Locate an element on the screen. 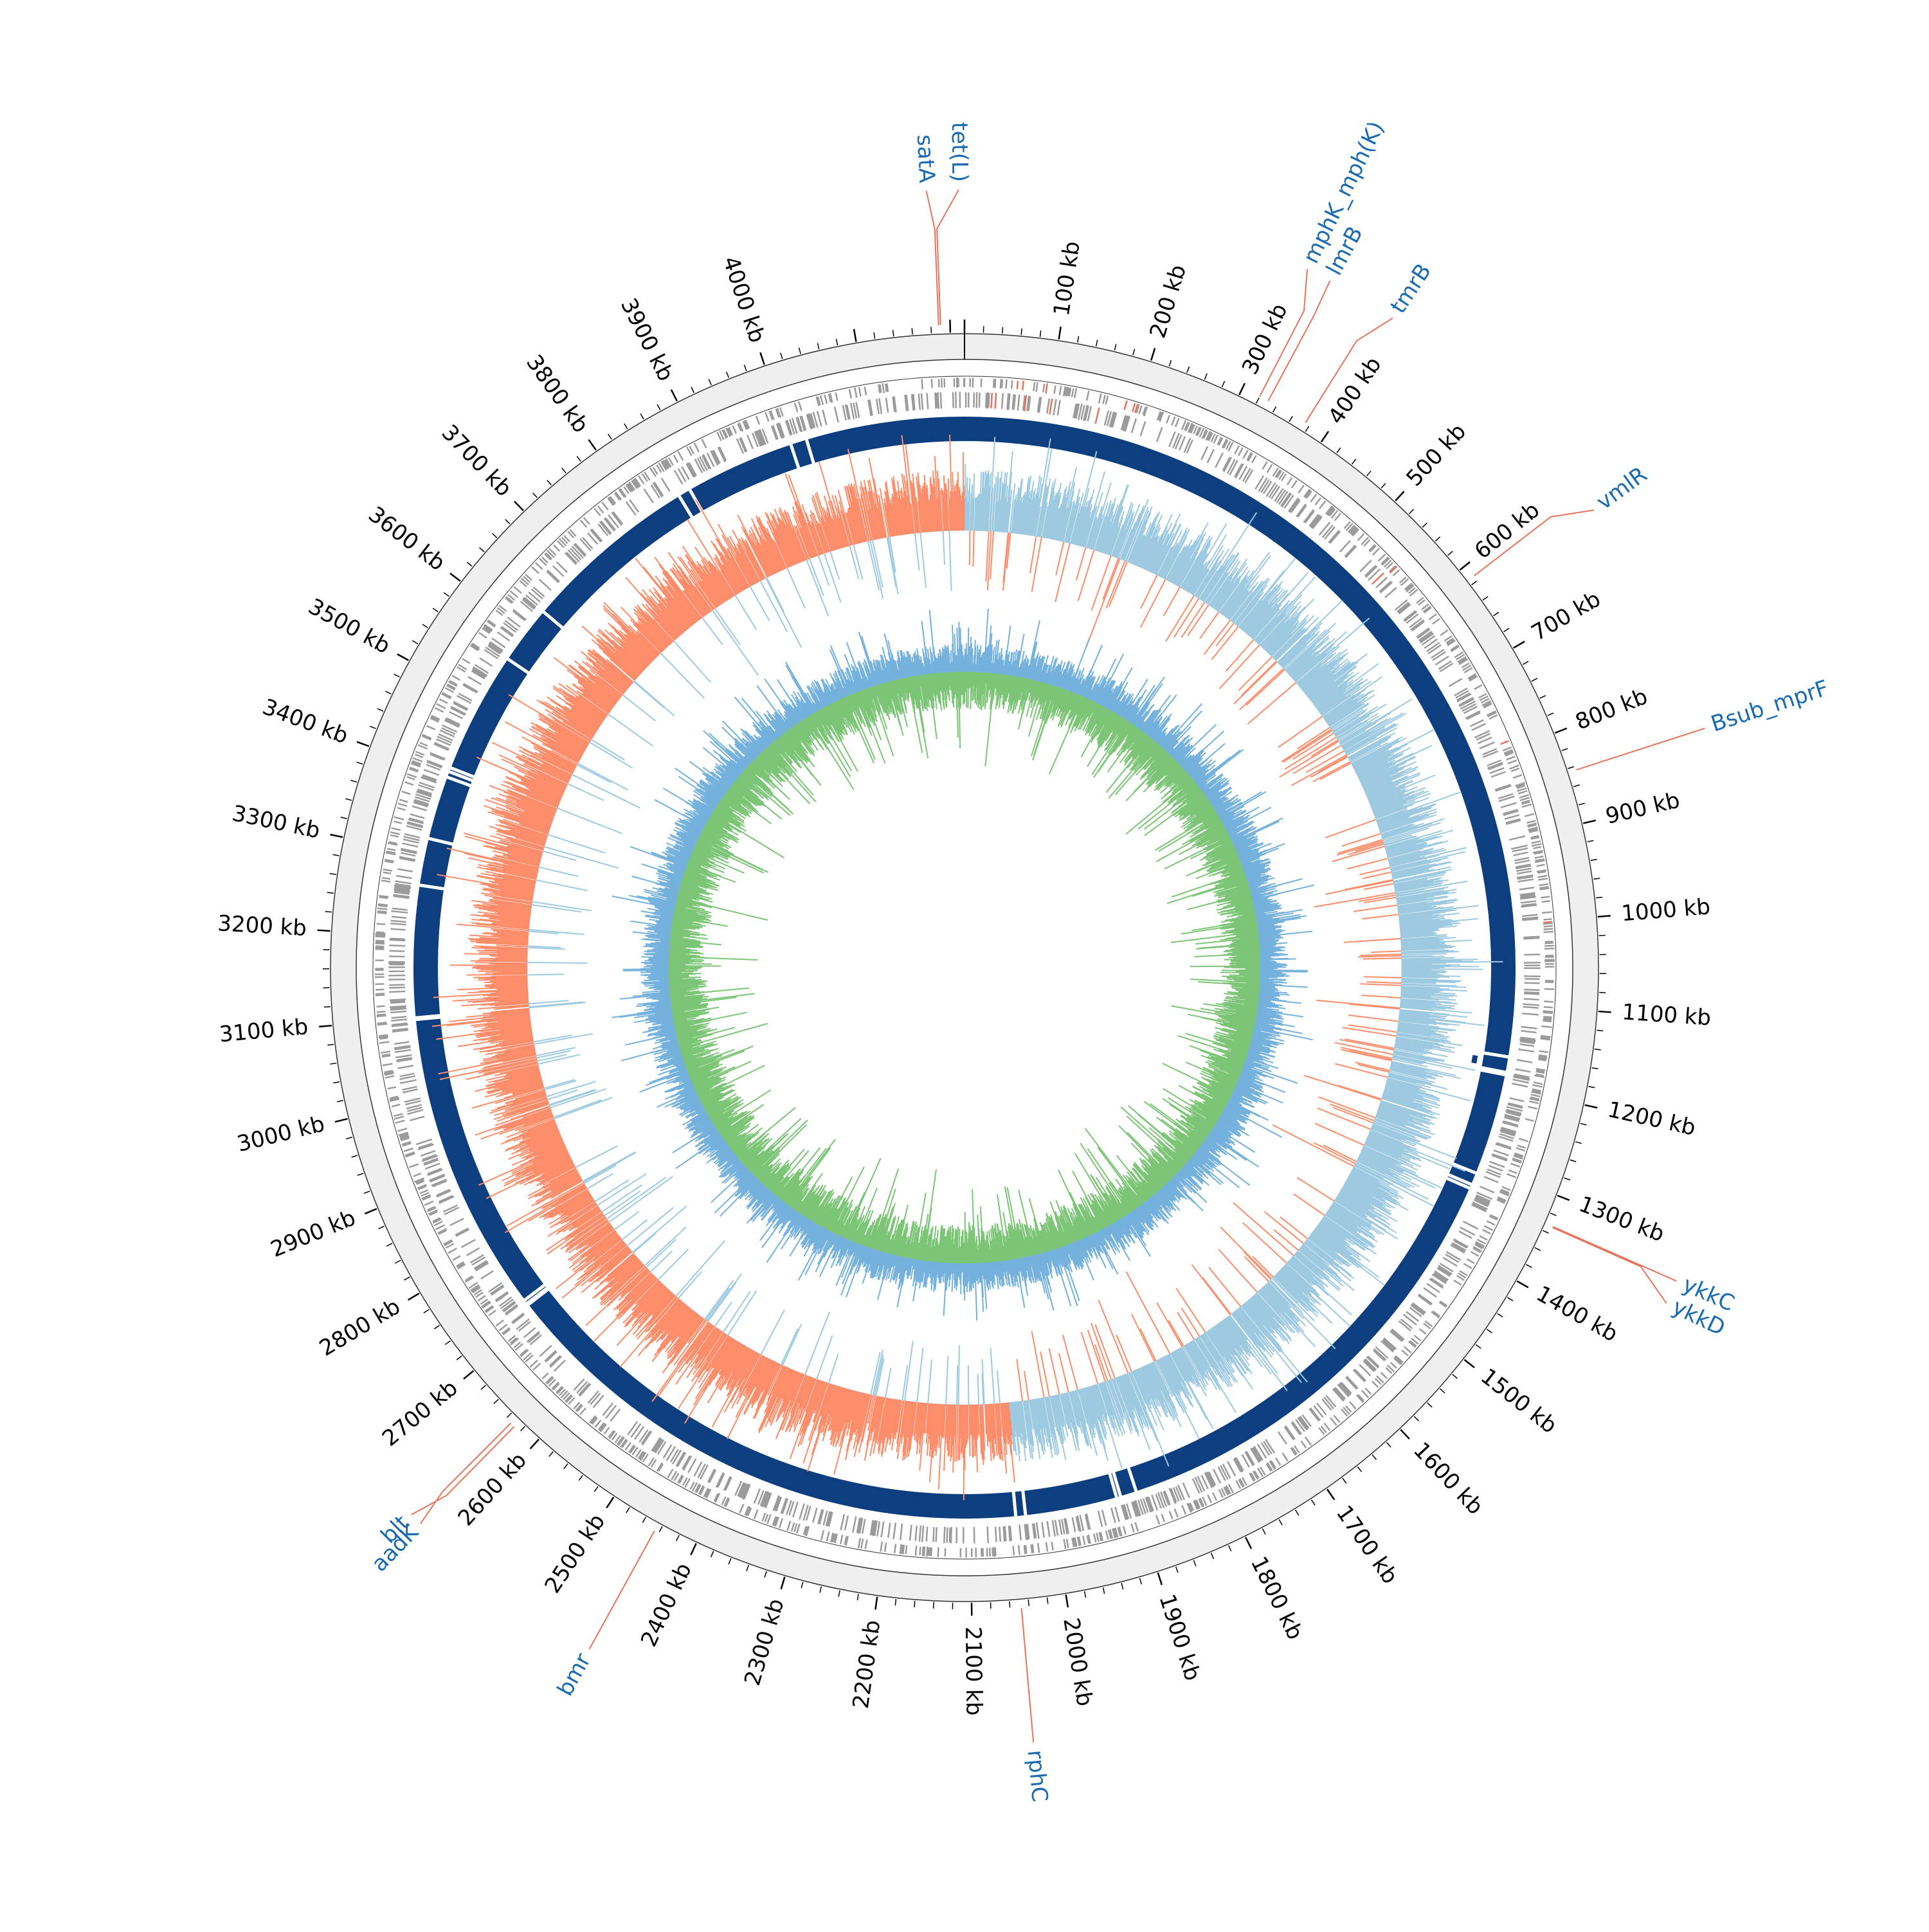 The width and height of the screenshot is (1929, 1932). tick-label: 2900 kb is located at coordinates (313, 1234).